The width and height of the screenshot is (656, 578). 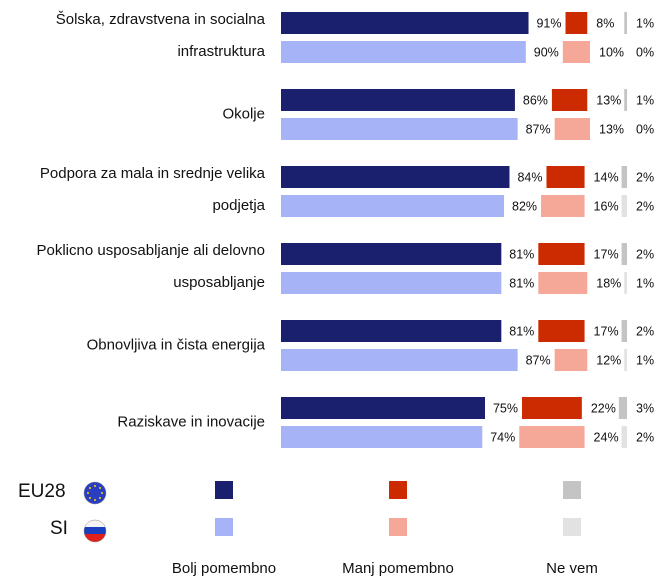 I want to click on value-label: 90%, so click(x=546, y=52).